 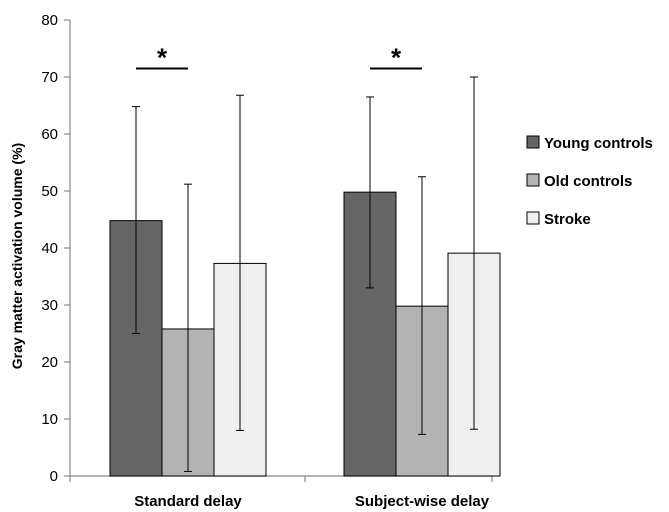 What do you see at coordinates (49, 305) in the screenshot?
I see `y-tick-label: 30` at bounding box center [49, 305].